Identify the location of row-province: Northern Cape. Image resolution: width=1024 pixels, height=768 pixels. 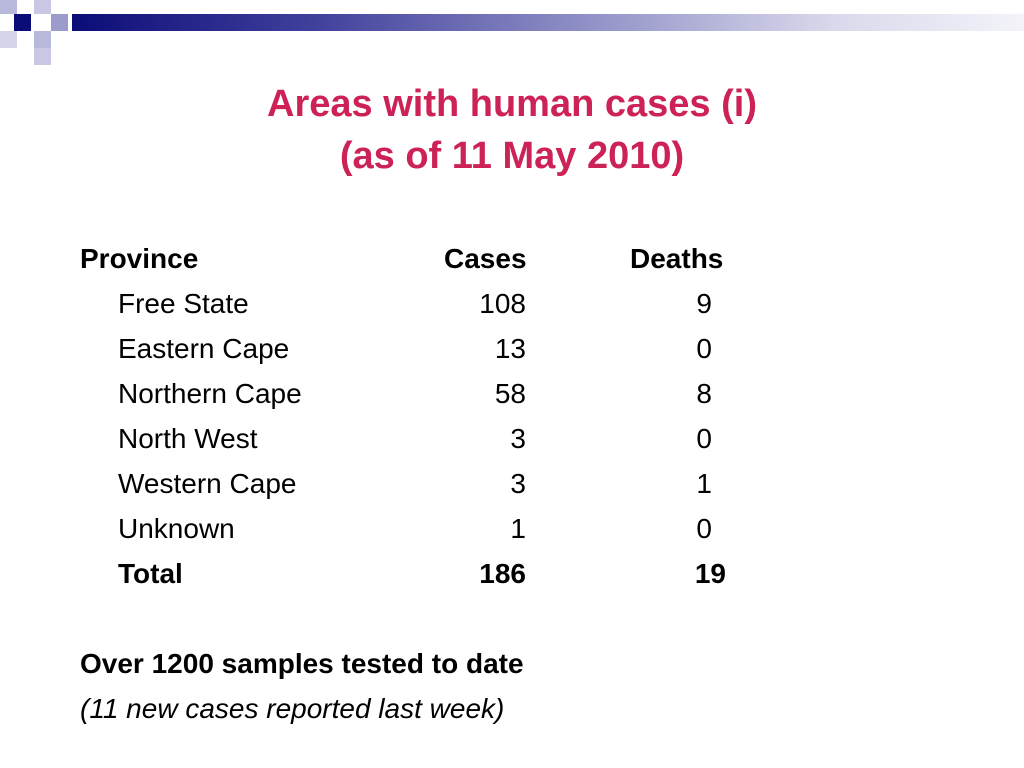
(210, 393).